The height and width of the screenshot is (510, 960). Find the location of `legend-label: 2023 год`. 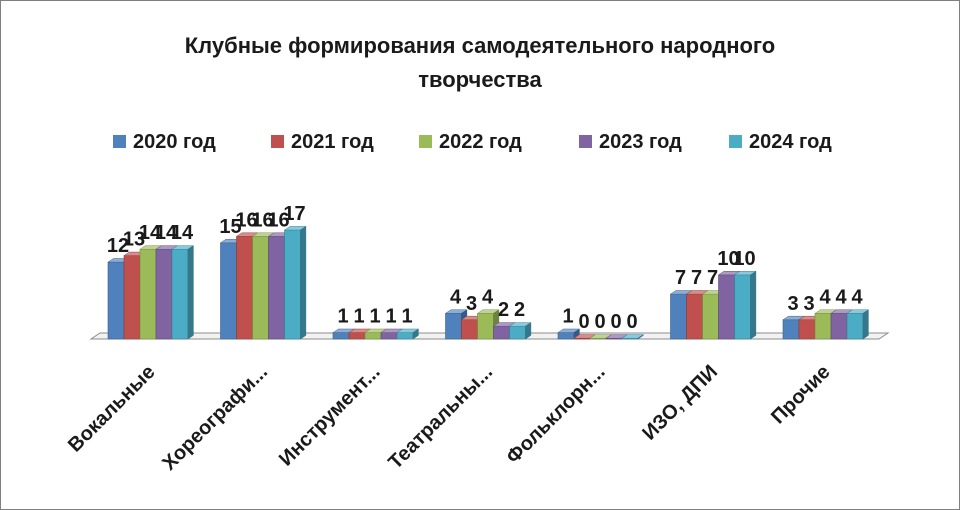

legend-label: 2023 год is located at coordinates (640, 142).